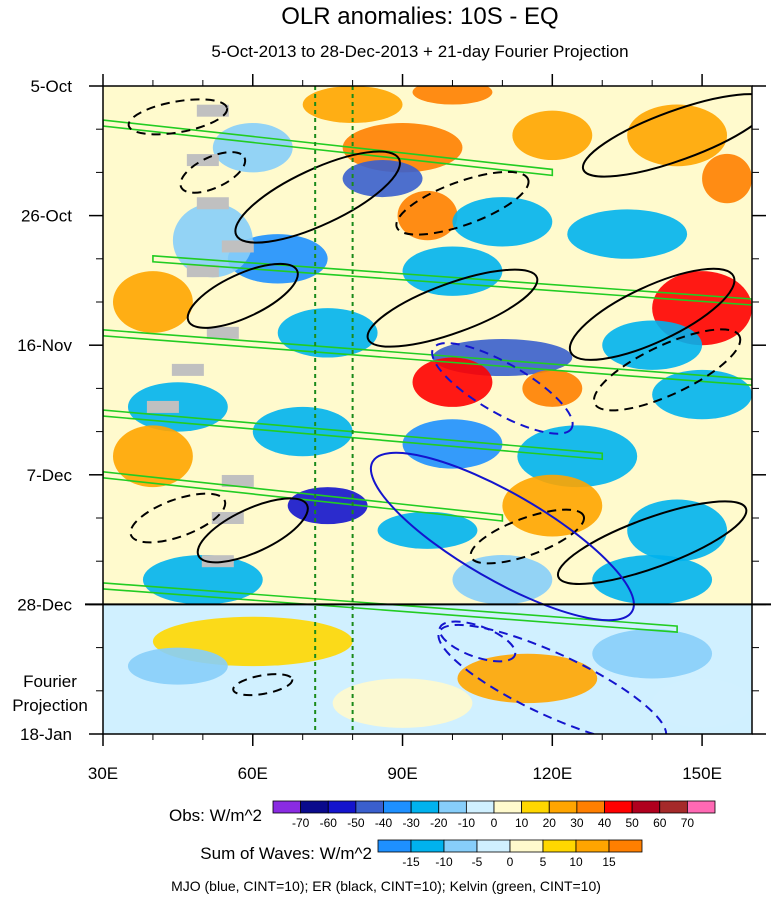 The image size is (771, 905). Describe the element at coordinates (632, 823) in the screenshot. I see `colorbar-tick-label: 50` at that location.